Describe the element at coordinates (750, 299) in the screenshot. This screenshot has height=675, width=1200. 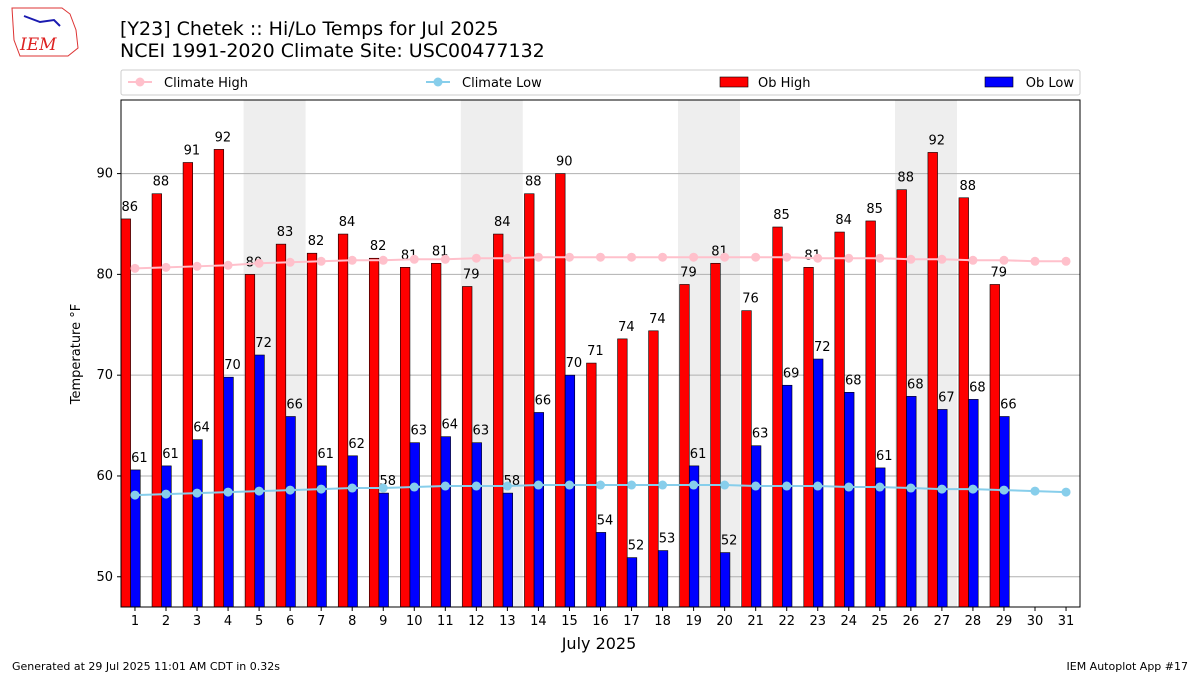
I see `data-label: 76` at that location.